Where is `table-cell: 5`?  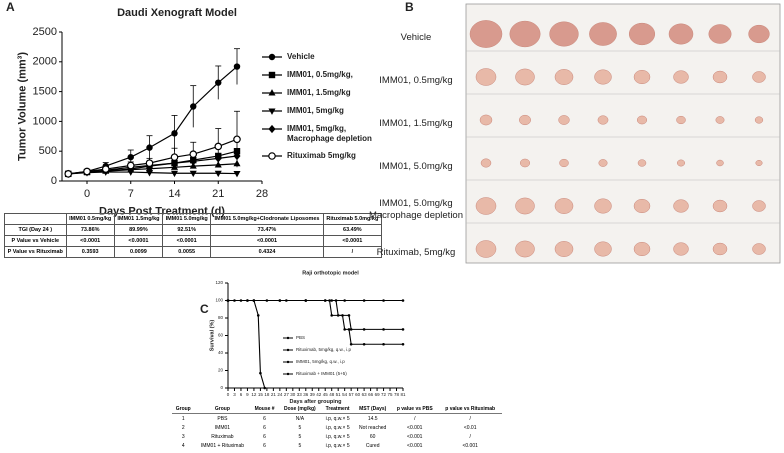 table-cell: 5 is located at coordinates (300, 427).